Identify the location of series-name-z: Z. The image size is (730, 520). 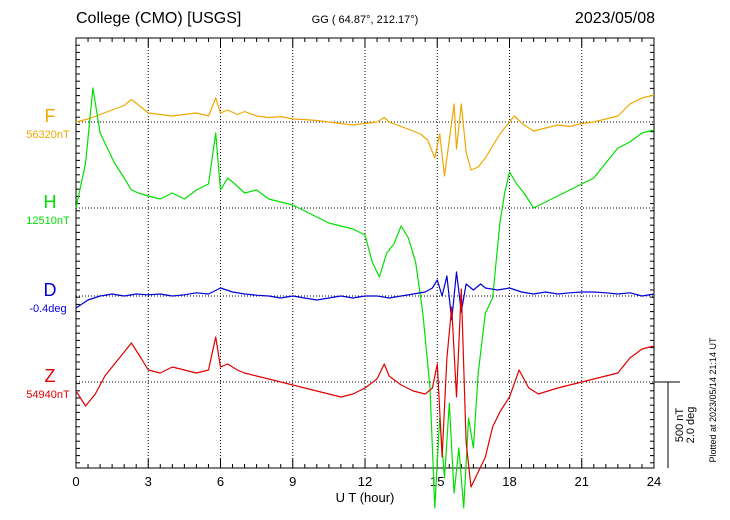
(50, 376).